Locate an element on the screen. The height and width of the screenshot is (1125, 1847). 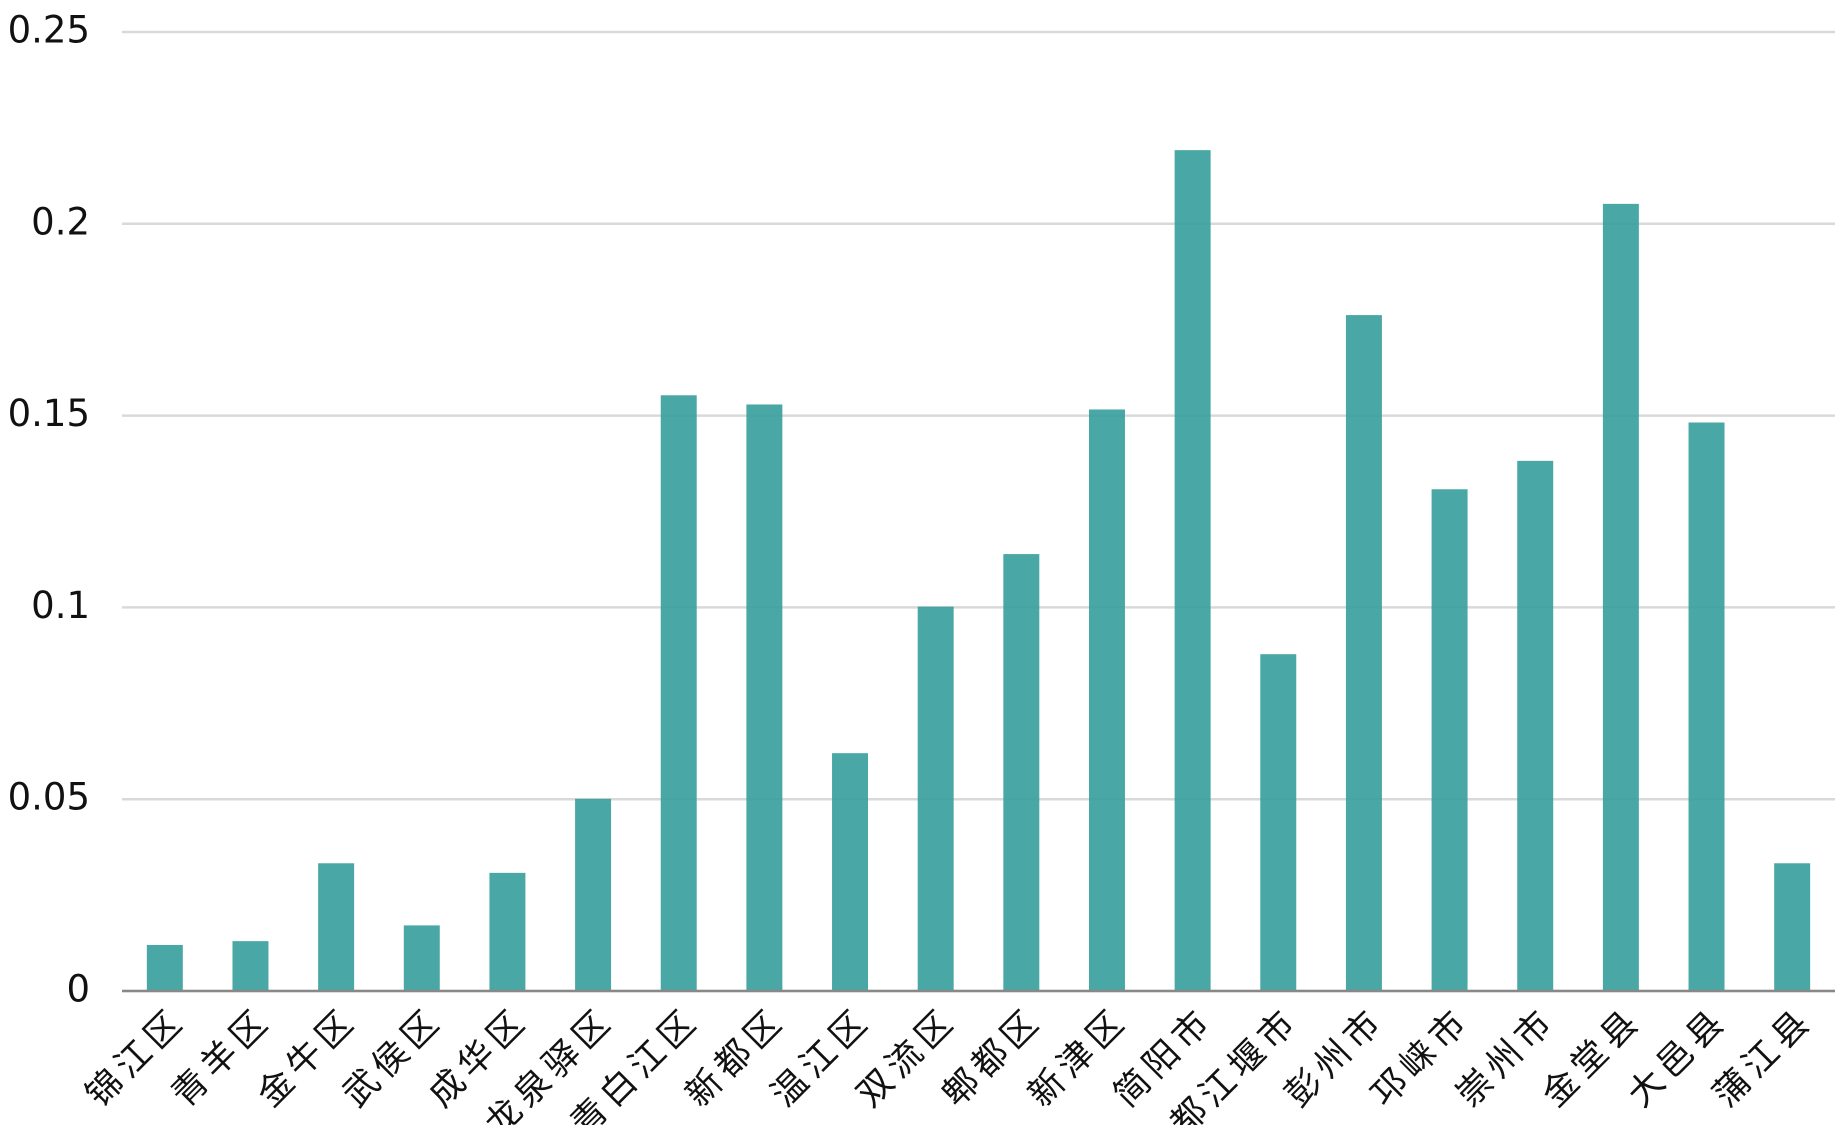
y-tick-label: 0.25 is located at coordinates (49, 30).